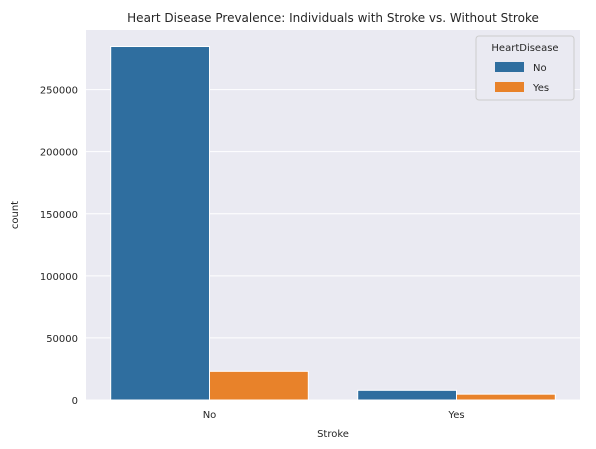 Image resolution: width=596 pixels, height=449 pixels. I want to click on legend-label-no: No, so click(540, 68).